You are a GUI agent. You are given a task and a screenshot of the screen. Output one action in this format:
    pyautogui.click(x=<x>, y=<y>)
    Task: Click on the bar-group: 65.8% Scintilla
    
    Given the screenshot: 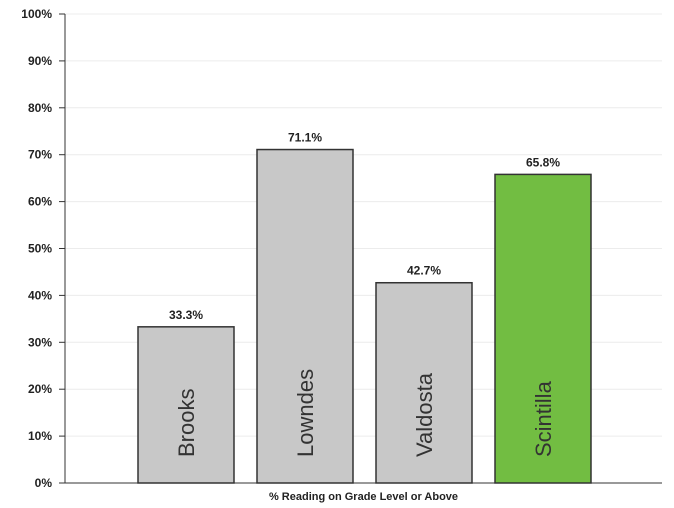 What is the action you would take?
    pyautogui.click(x=543, y=319)
    